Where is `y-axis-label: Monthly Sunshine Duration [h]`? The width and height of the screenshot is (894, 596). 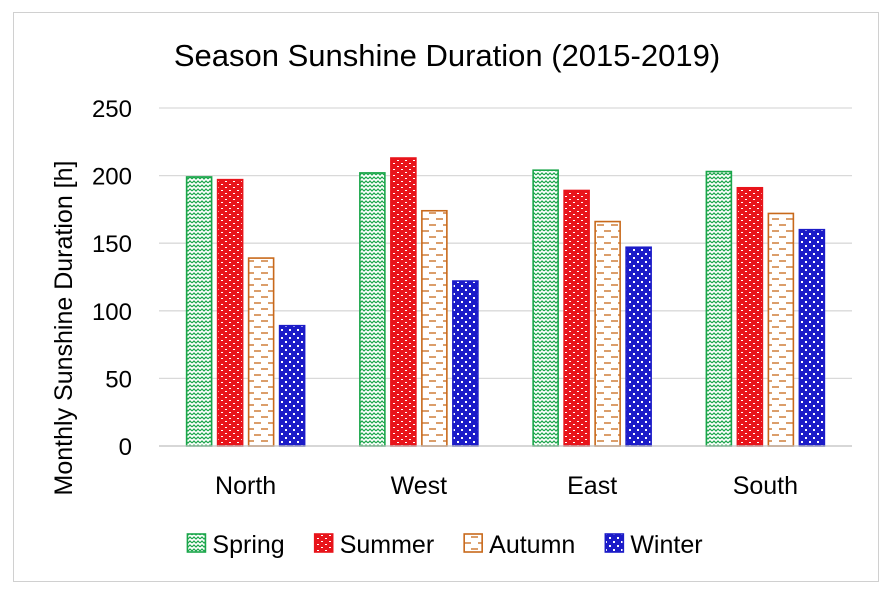
y-axis-label: Monthly Sunshine Duration [h] is located at coordinates (64, 328).